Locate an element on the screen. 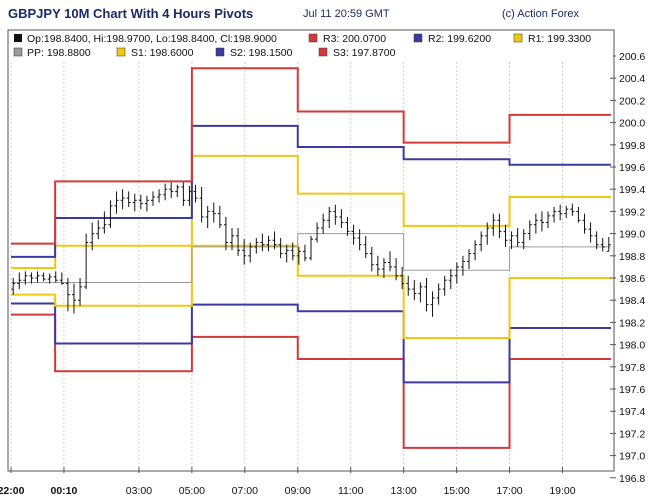 Image resolution: width=650 pixels, height=501 pixels. y-tick-label: 199.0 is located at coordinates (632, 235).